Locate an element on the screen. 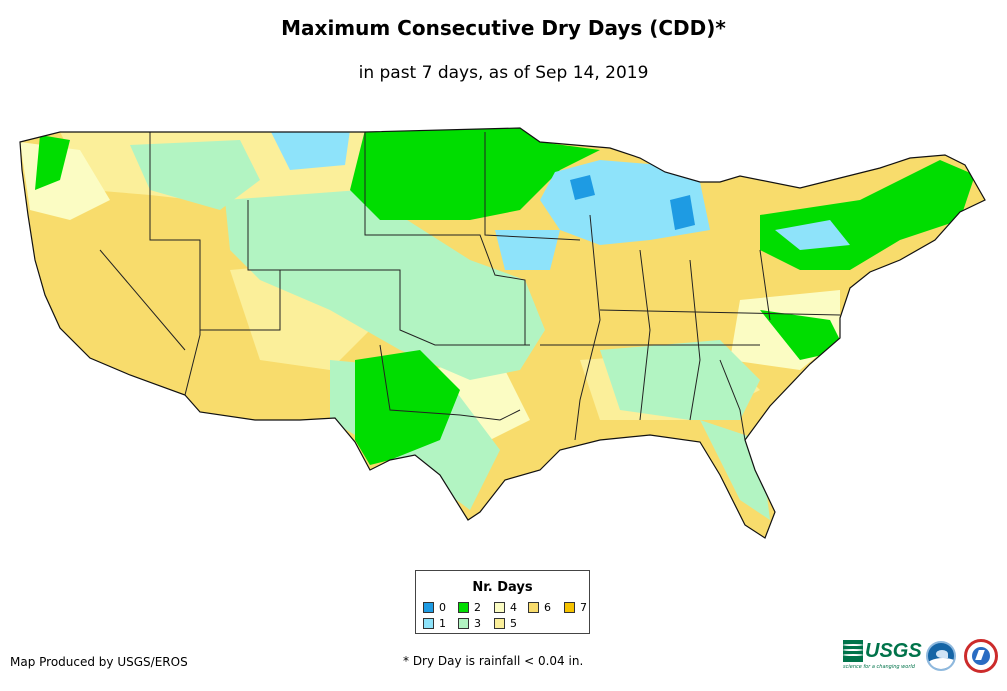  legend-label: 6 is located at coordinates (547, 607).